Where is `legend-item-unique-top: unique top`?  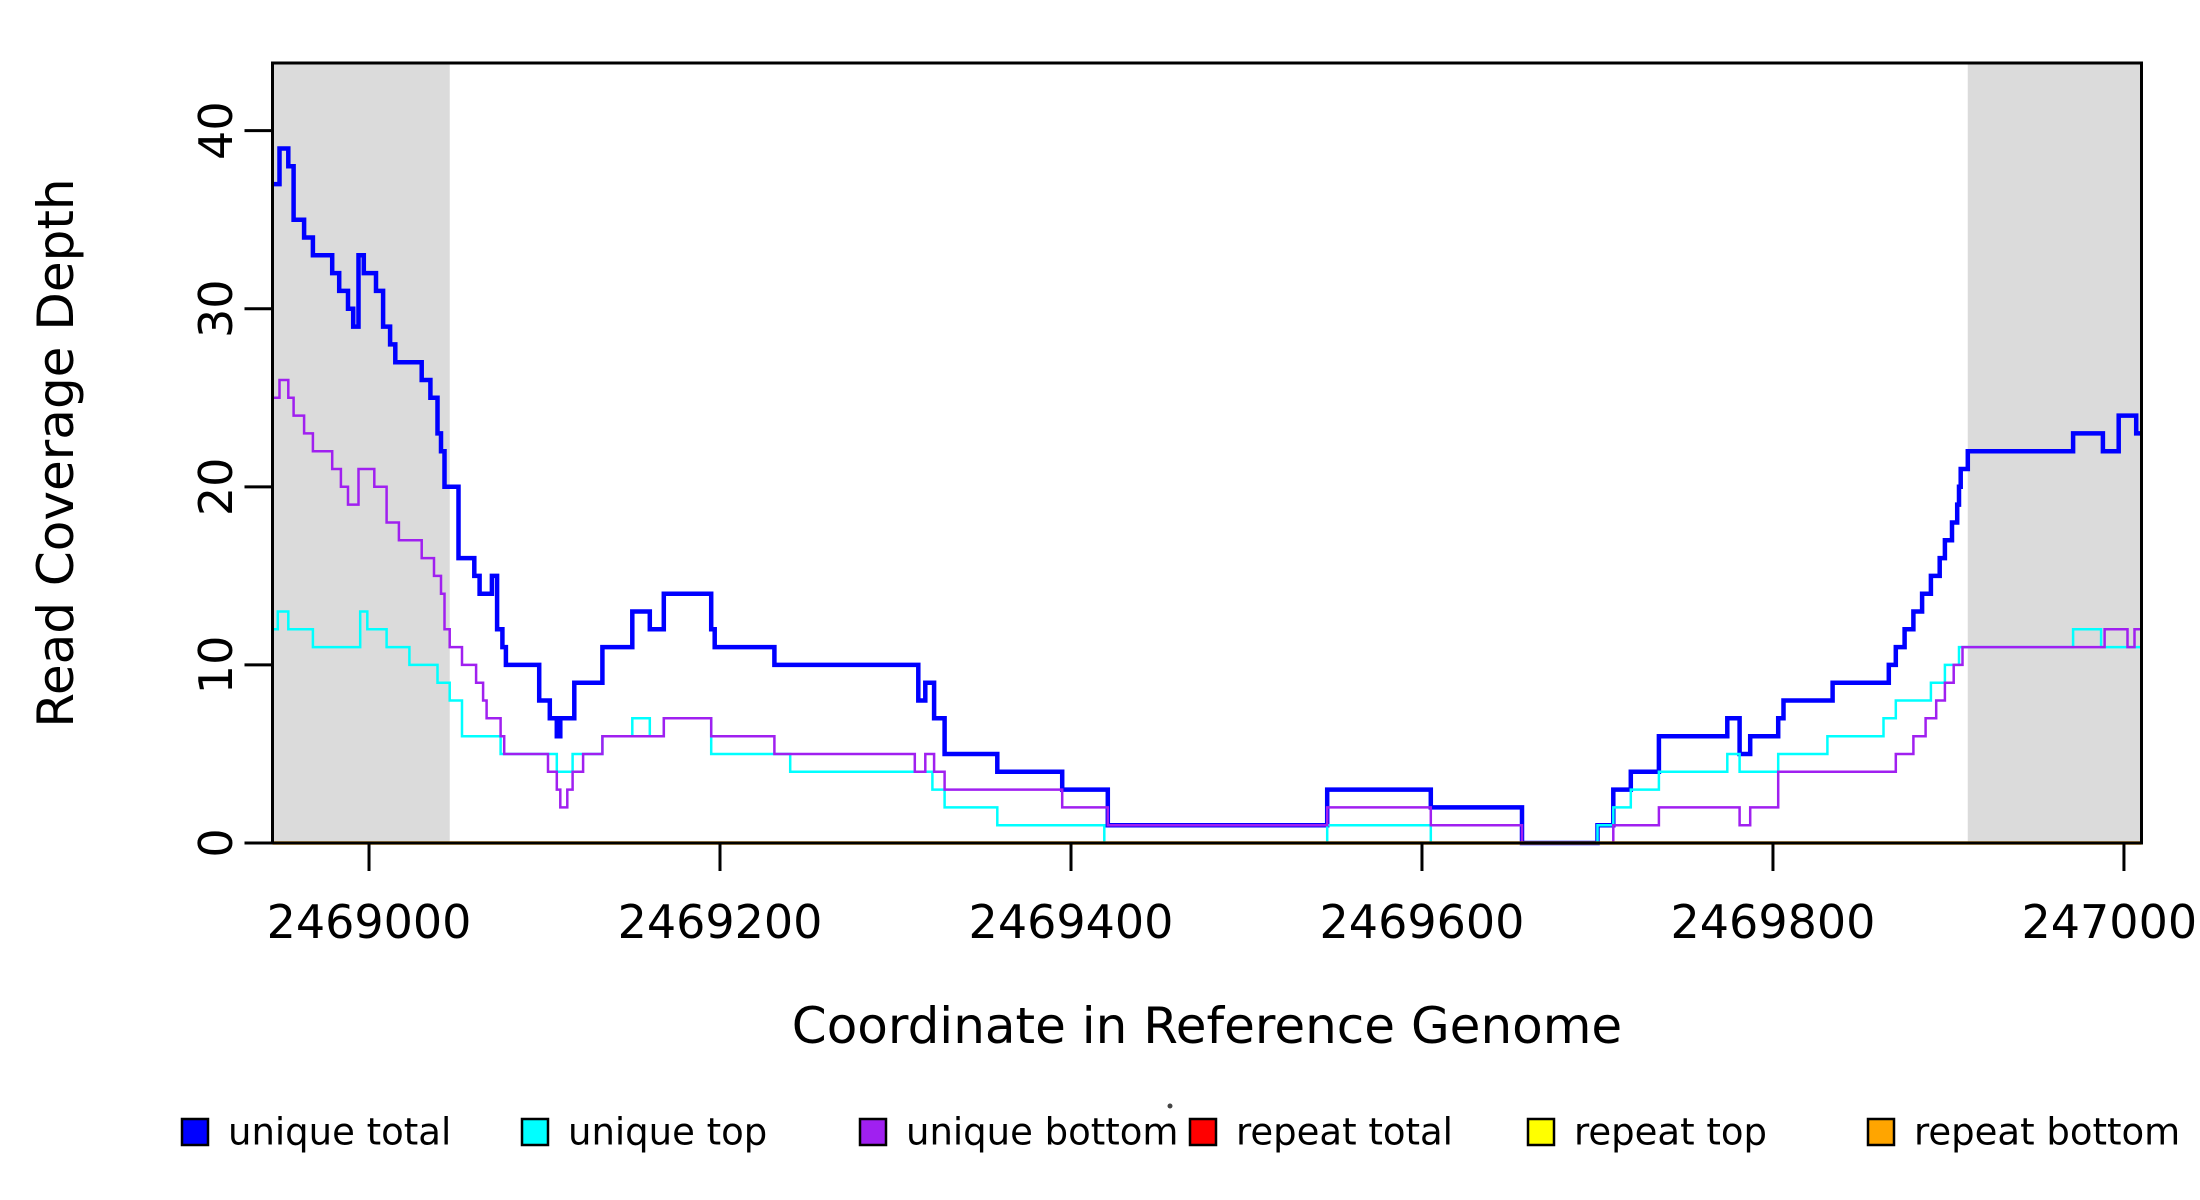 legend-item-unique-top: unique top is located at coordinates (643, 1132).